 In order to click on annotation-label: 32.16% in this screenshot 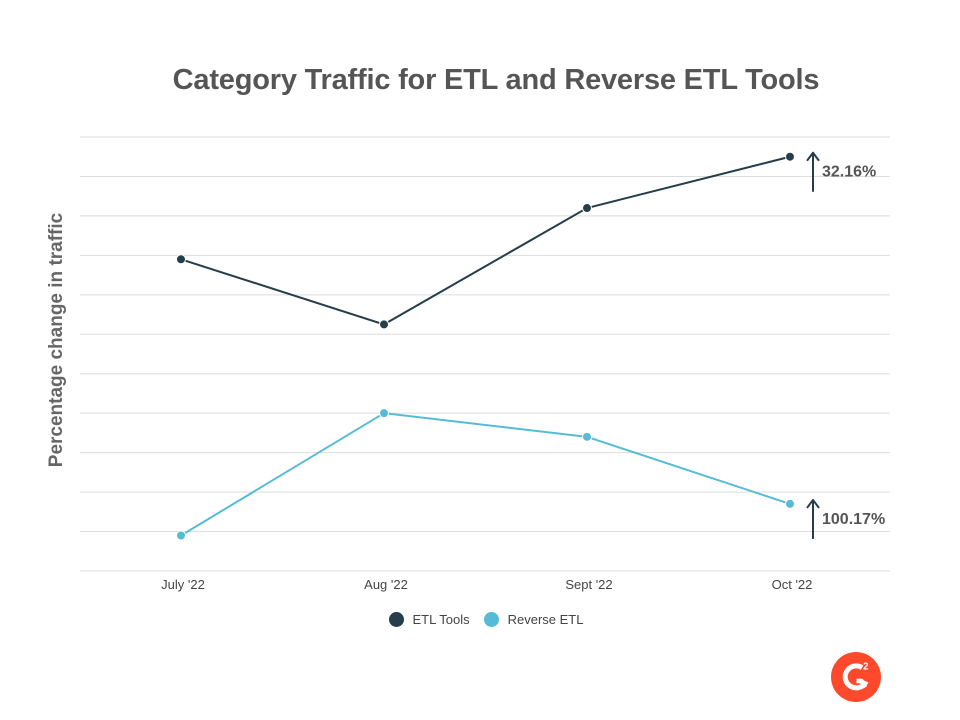, I will do `click(849, 172)`.